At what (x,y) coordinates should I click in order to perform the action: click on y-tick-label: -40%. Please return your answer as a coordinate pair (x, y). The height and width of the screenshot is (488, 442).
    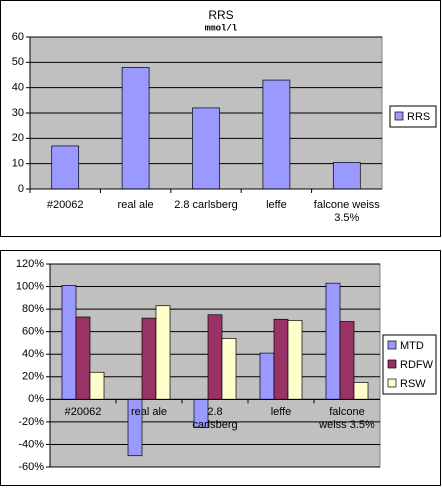
    Looking at the image, I should click on (31, 444).